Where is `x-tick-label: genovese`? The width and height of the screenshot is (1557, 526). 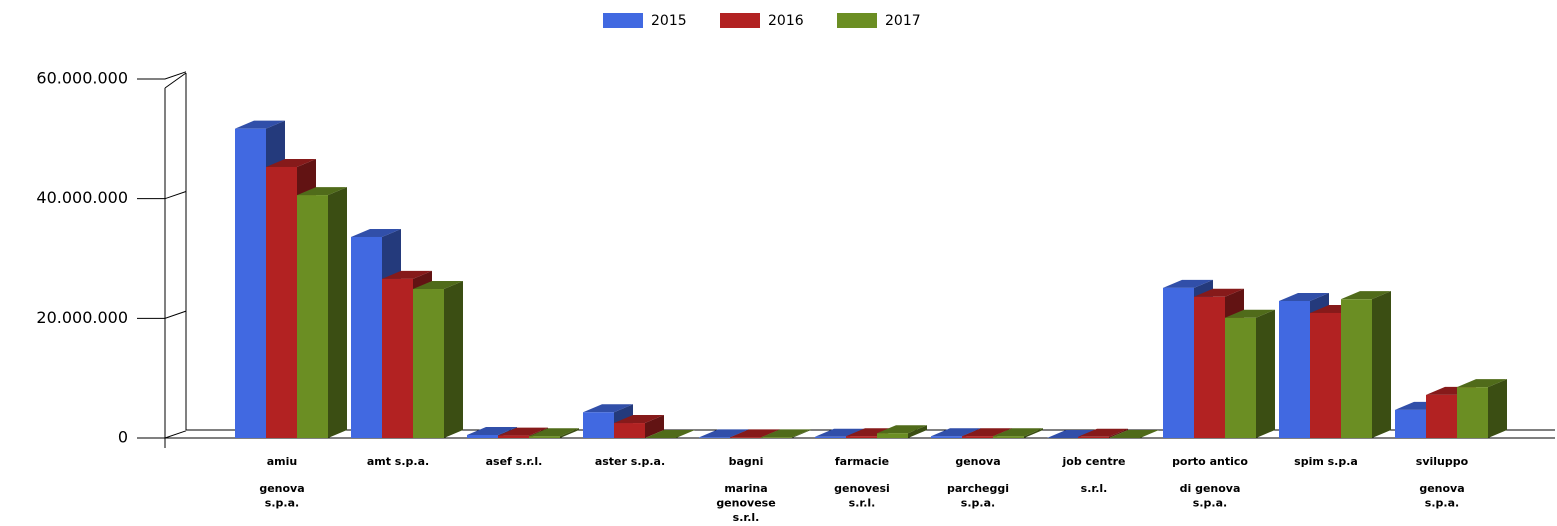 x-tick-label: genovese is located at coordinates (745, 503).